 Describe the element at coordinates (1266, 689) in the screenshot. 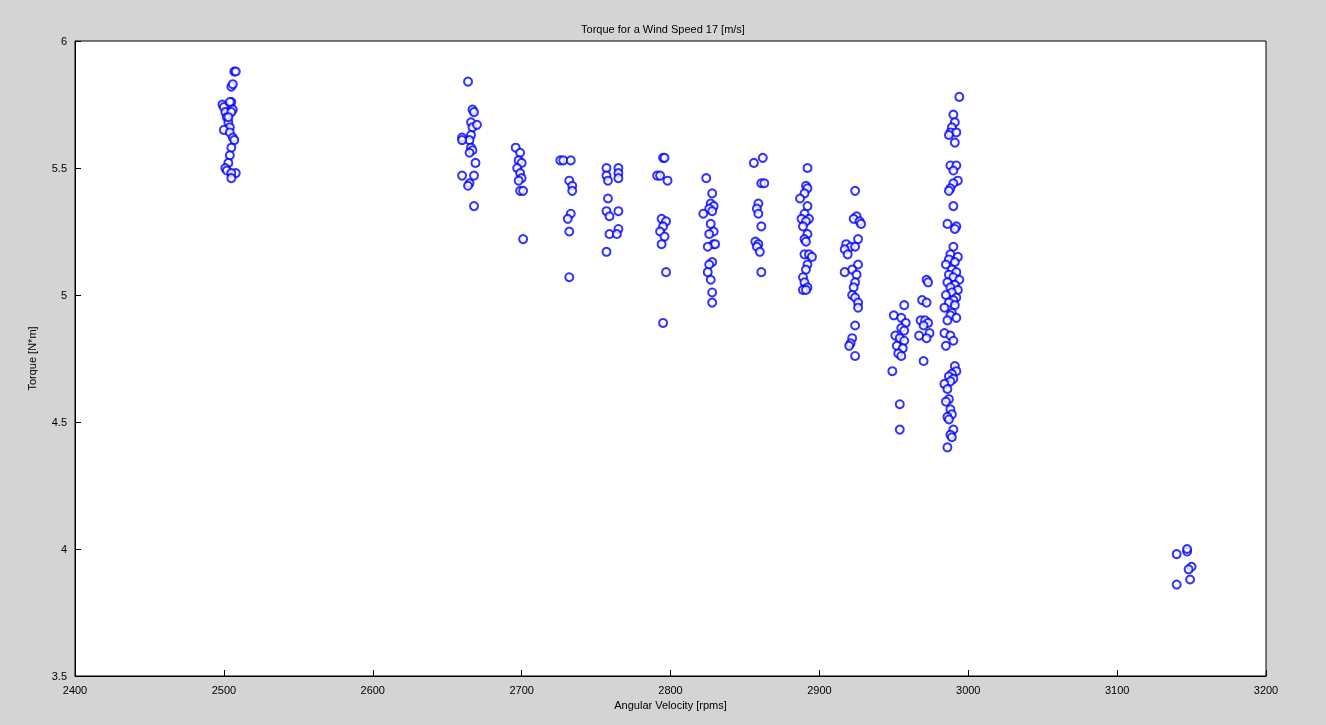

I see `x-tick-label: 3200` at that location.